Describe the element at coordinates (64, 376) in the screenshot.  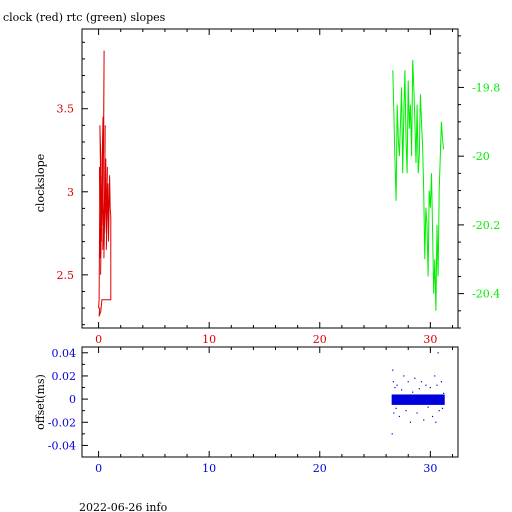
I see `y-tick-label: 0.02` at that location.